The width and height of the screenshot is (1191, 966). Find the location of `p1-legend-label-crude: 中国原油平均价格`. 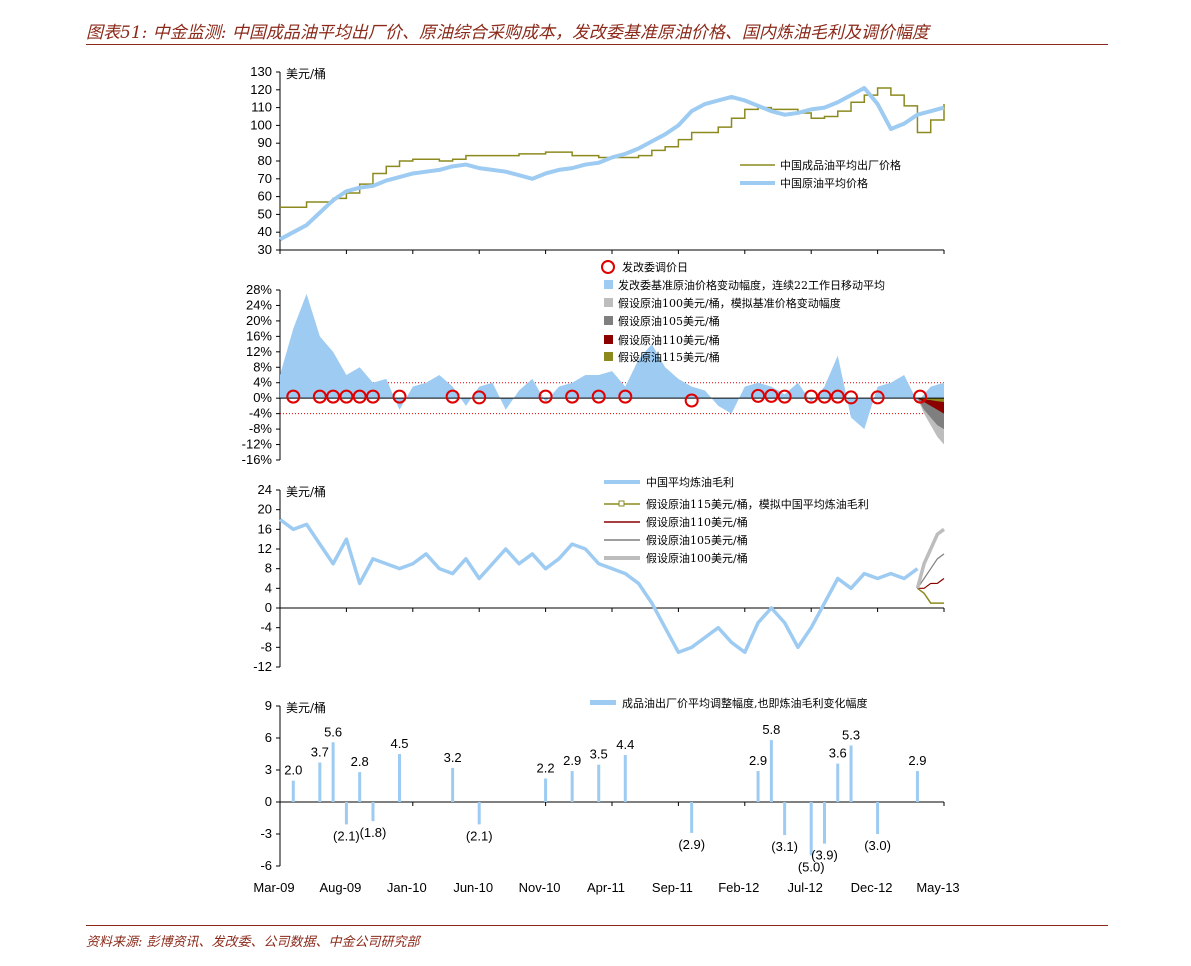

p1-legend-label-crude: 中国原油平均价格 is located at coordinates (824, 183).